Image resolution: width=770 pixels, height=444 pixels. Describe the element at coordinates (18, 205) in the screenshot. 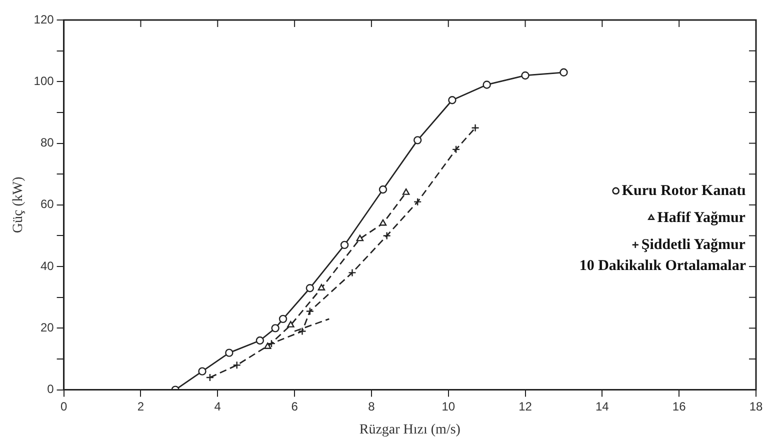

I see `y-axis-title: Güç (kW)` at that location.